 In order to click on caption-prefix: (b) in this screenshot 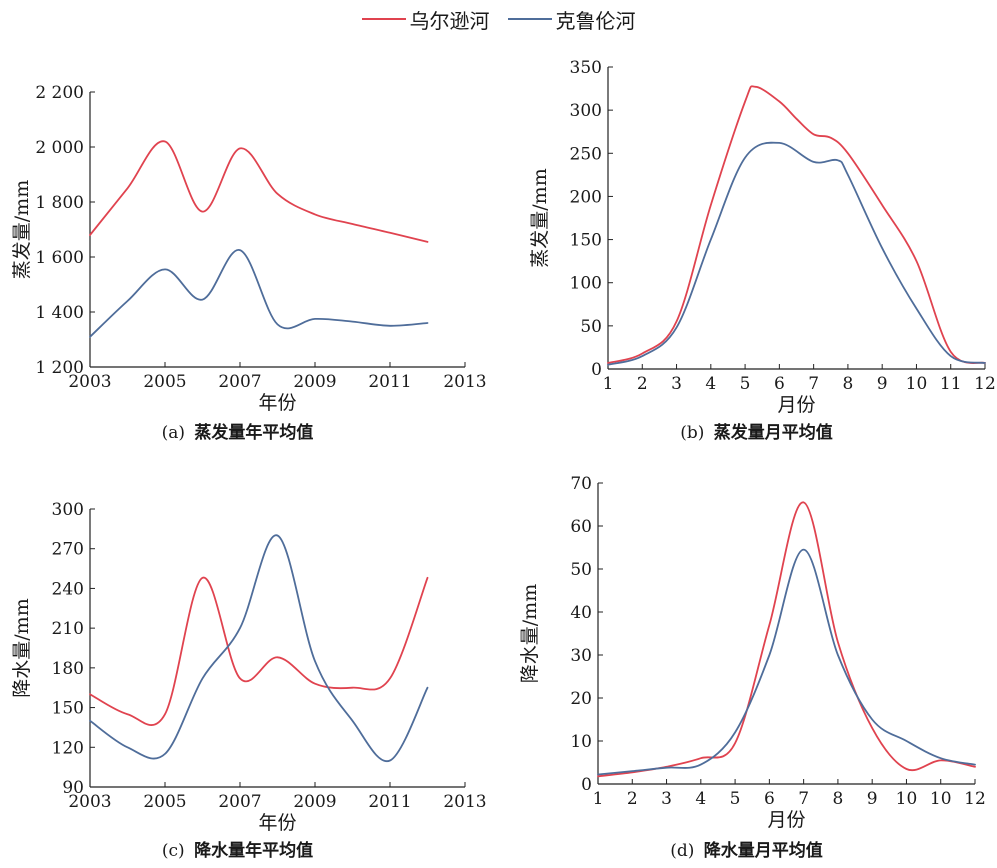, I will do `click(695, 433)`.